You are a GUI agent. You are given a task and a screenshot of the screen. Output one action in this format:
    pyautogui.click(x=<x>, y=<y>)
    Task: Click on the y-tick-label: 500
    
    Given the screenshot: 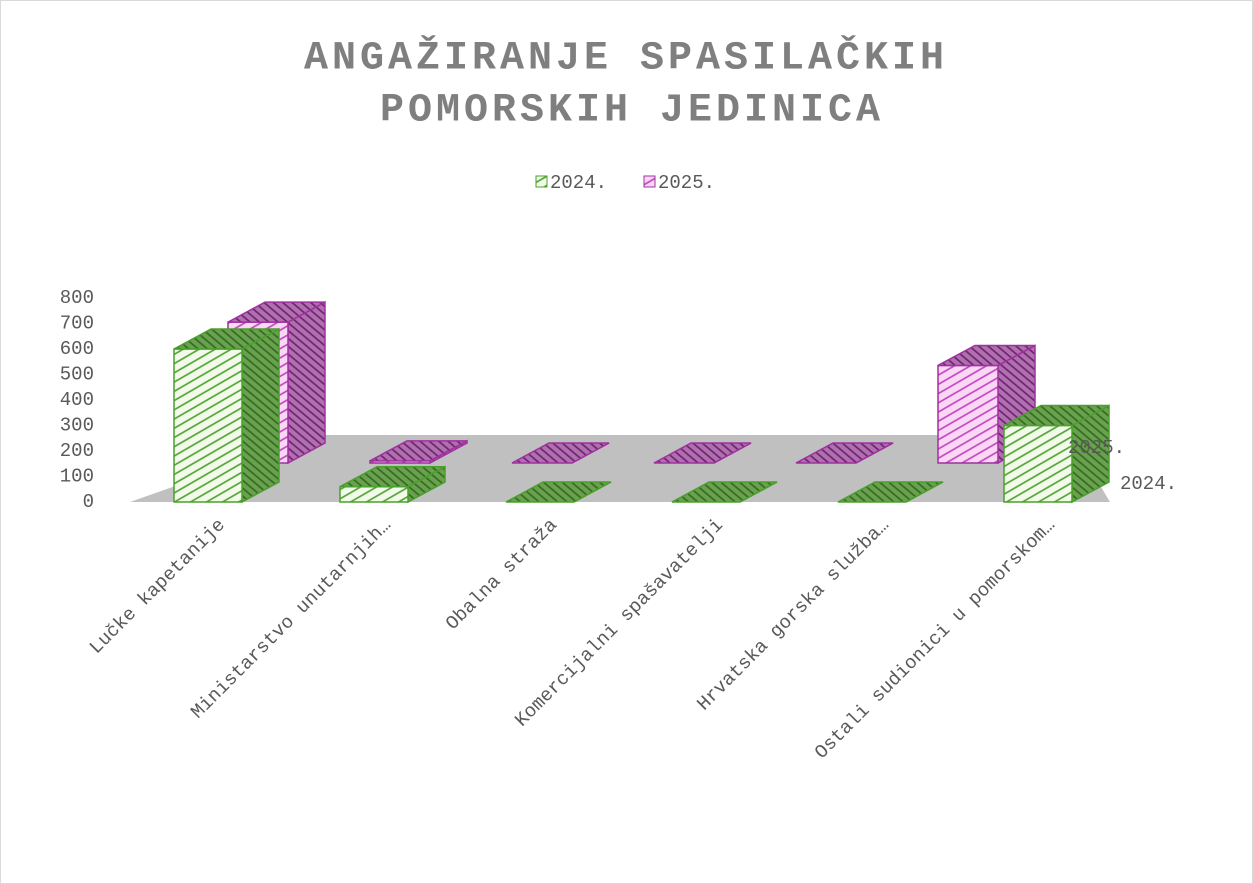 What is the action you would take?
    pyautogui.click(x=77, y=375)
    